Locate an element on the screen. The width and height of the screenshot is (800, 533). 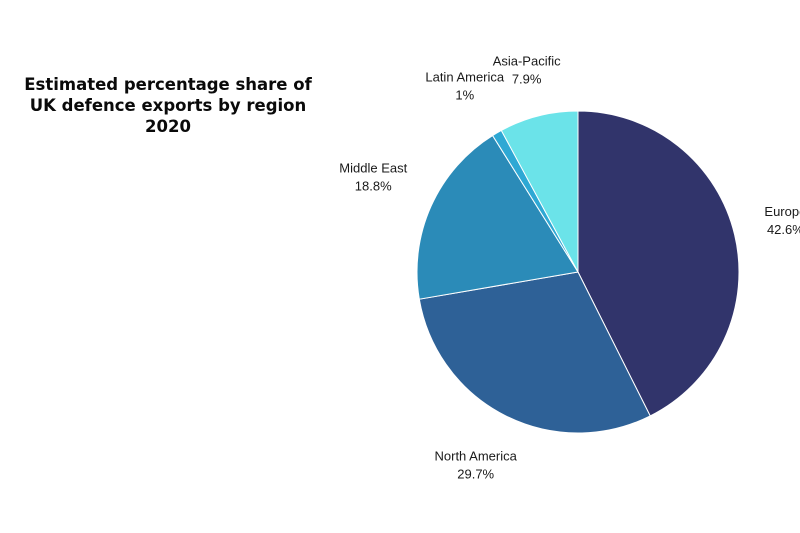
chart-title-line: 2020 is located at coordinates (168, 126).